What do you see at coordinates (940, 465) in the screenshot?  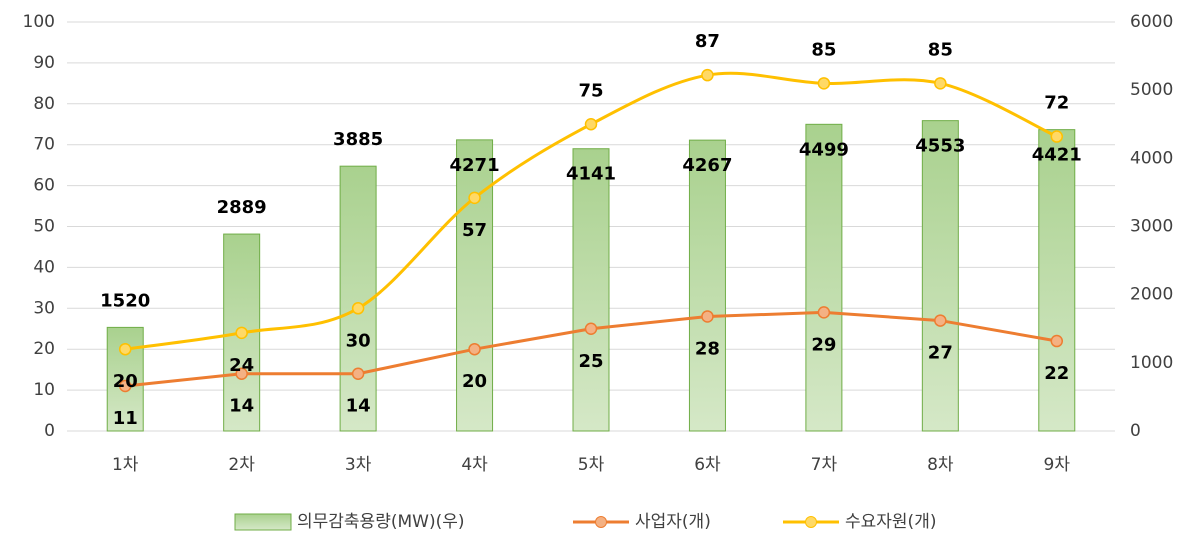 I see `x-tick-label: 8차` at bounding box center [940, 465].